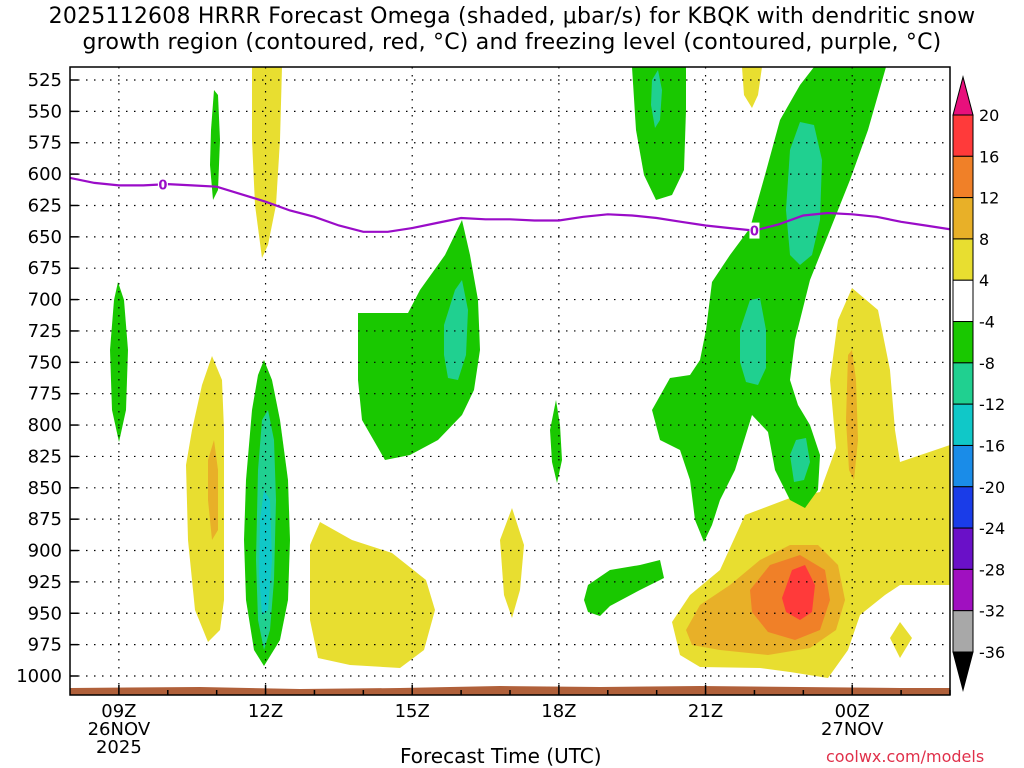 The height and width of the screenshot is (768, 1024). Describe the element at coordinates (905, 756) in the screenshot. I see `credit-text: coolwx.com/models` at that location.